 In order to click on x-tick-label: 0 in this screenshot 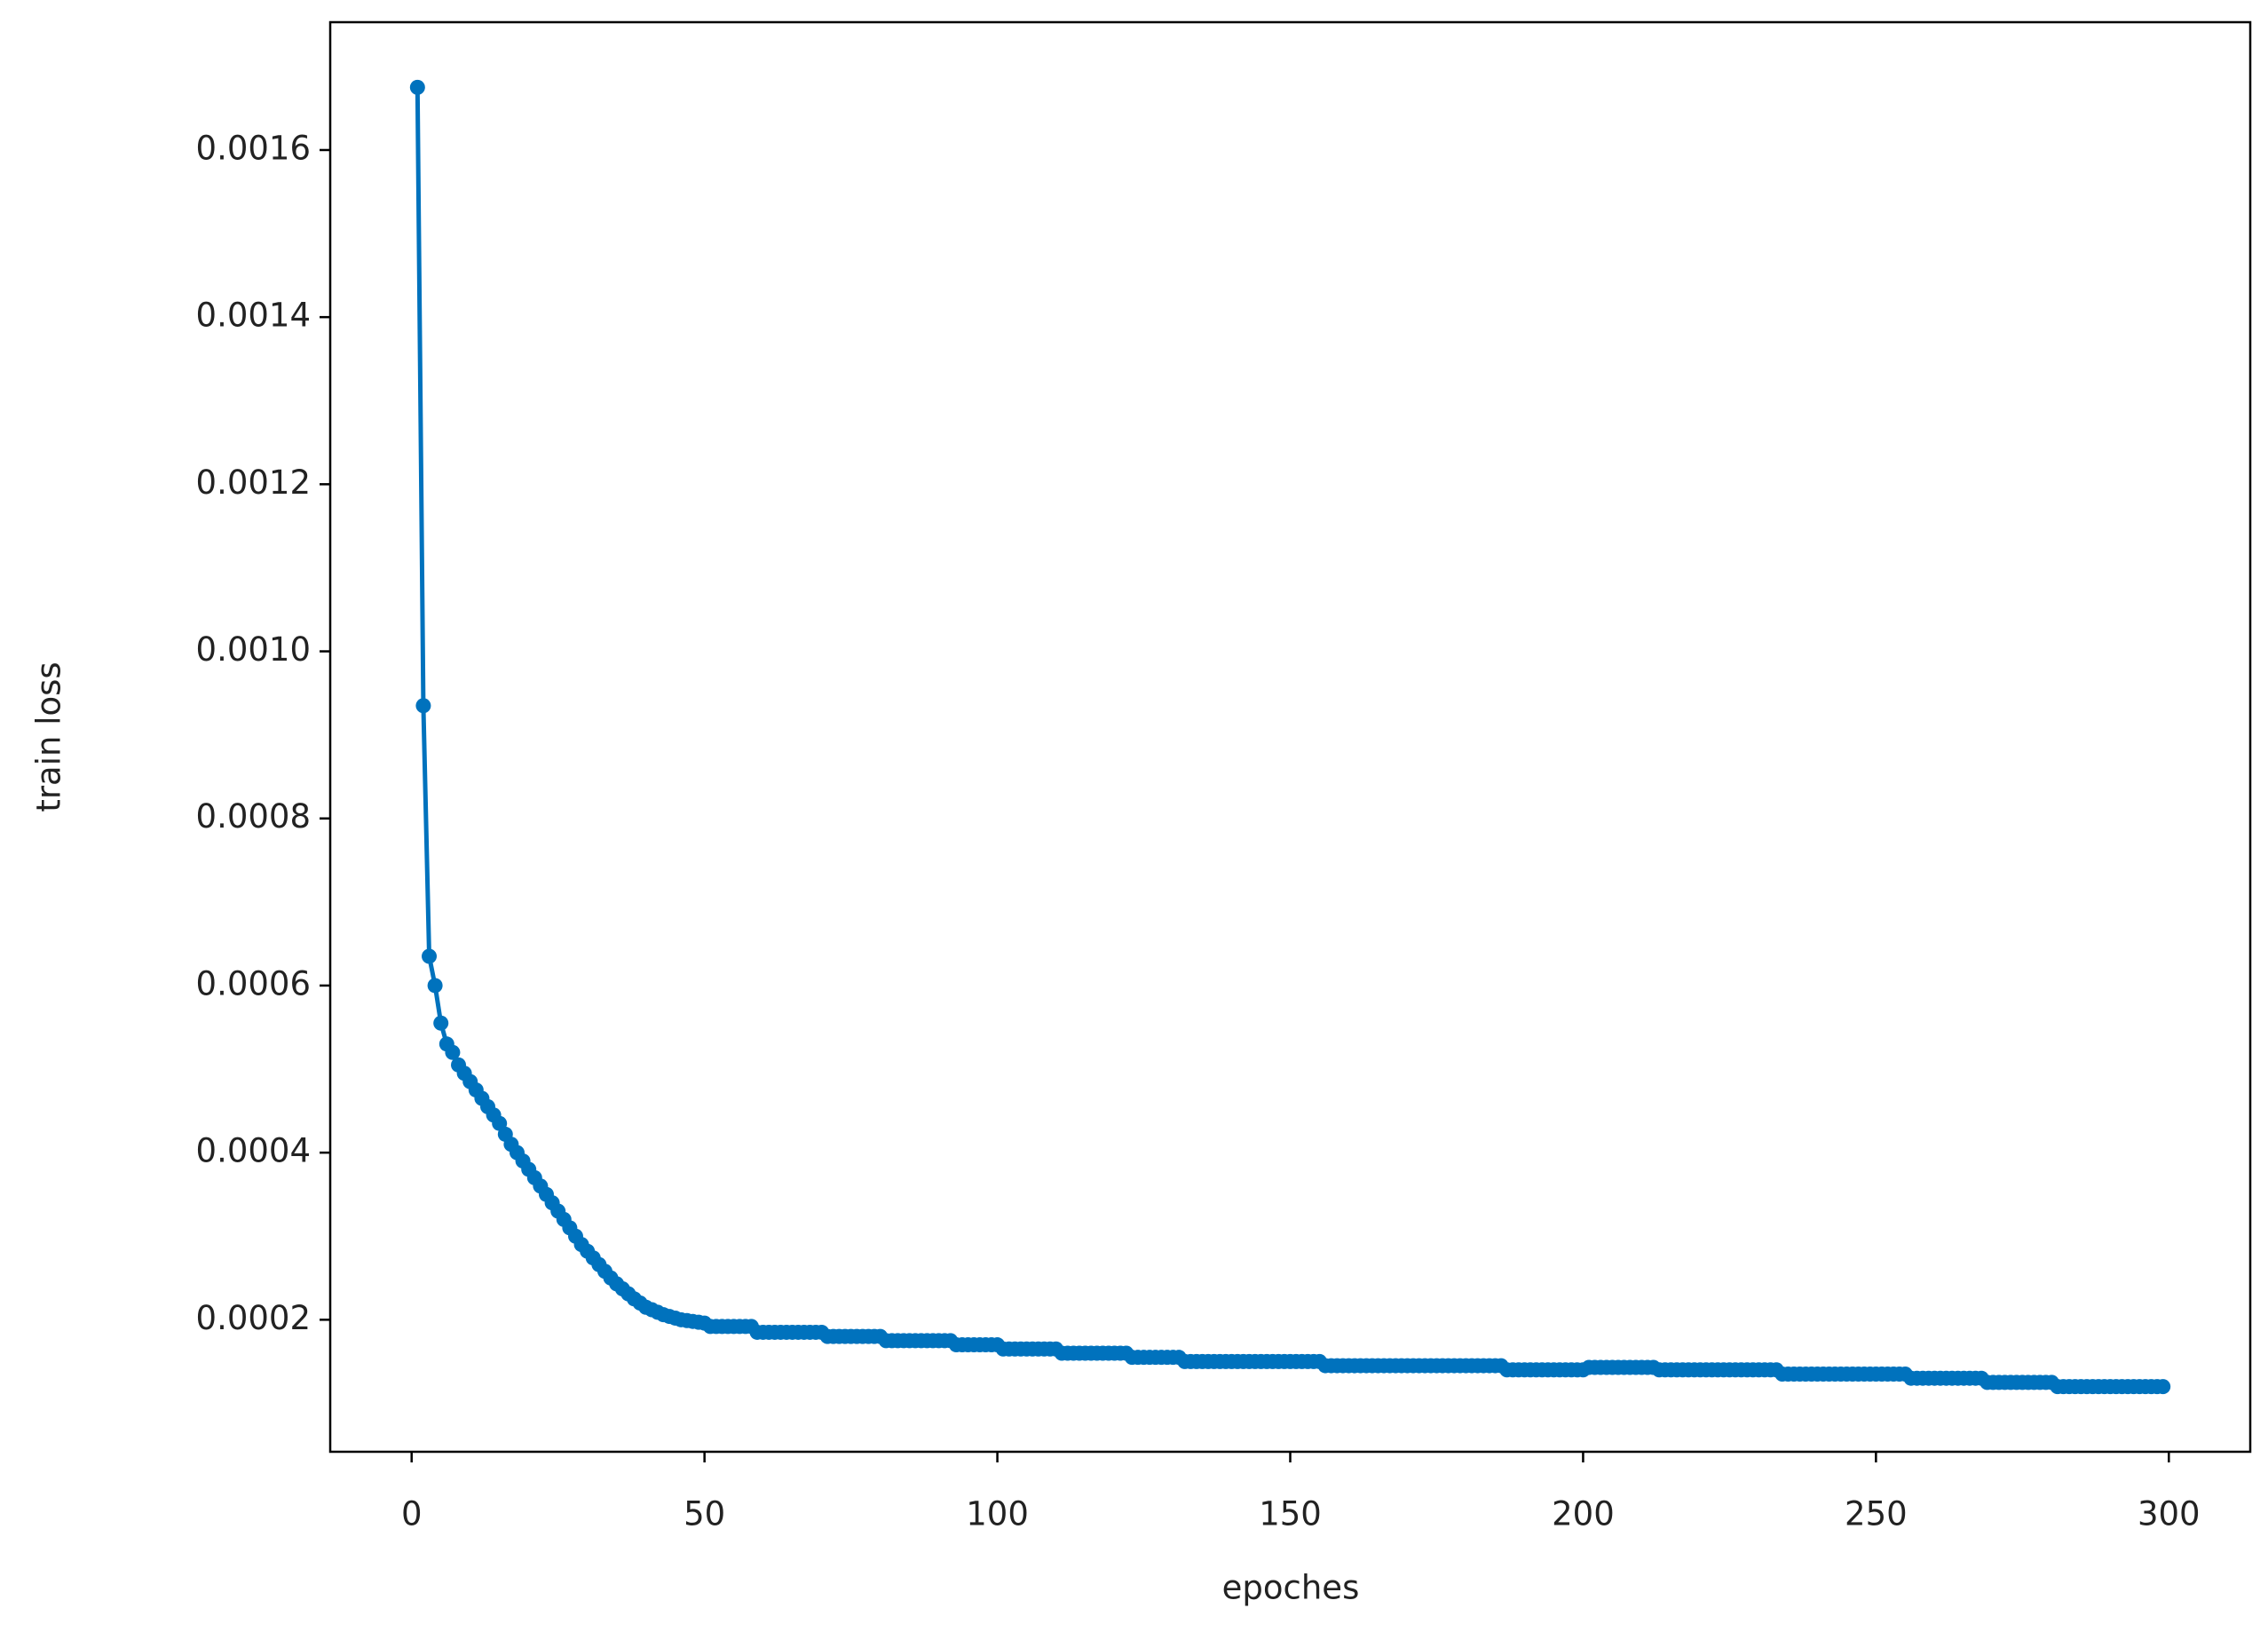, I will do `click(412, 1514)`.